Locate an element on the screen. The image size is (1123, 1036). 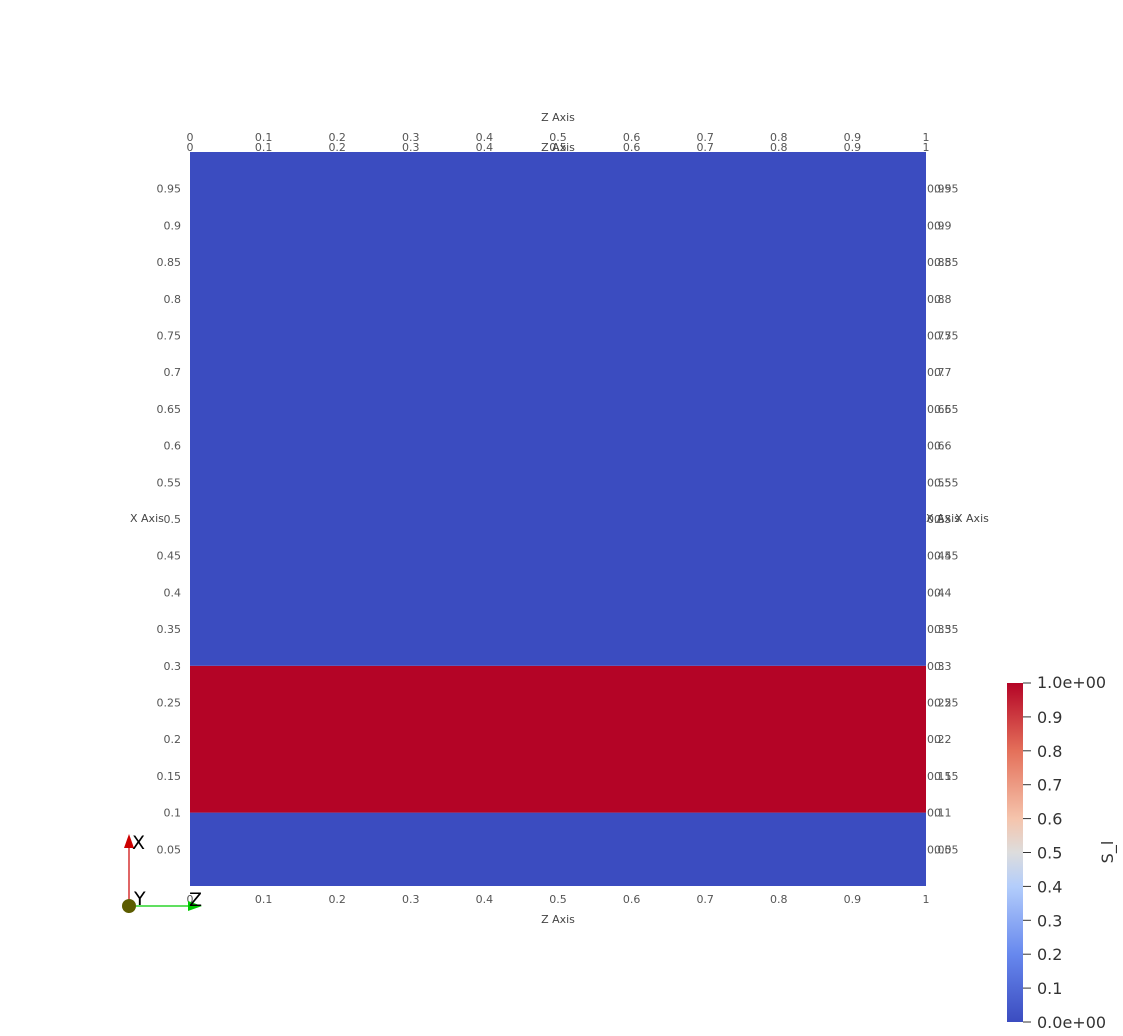
x-tick-bottom-3: 0.3 is located at coordinates (411, 899).